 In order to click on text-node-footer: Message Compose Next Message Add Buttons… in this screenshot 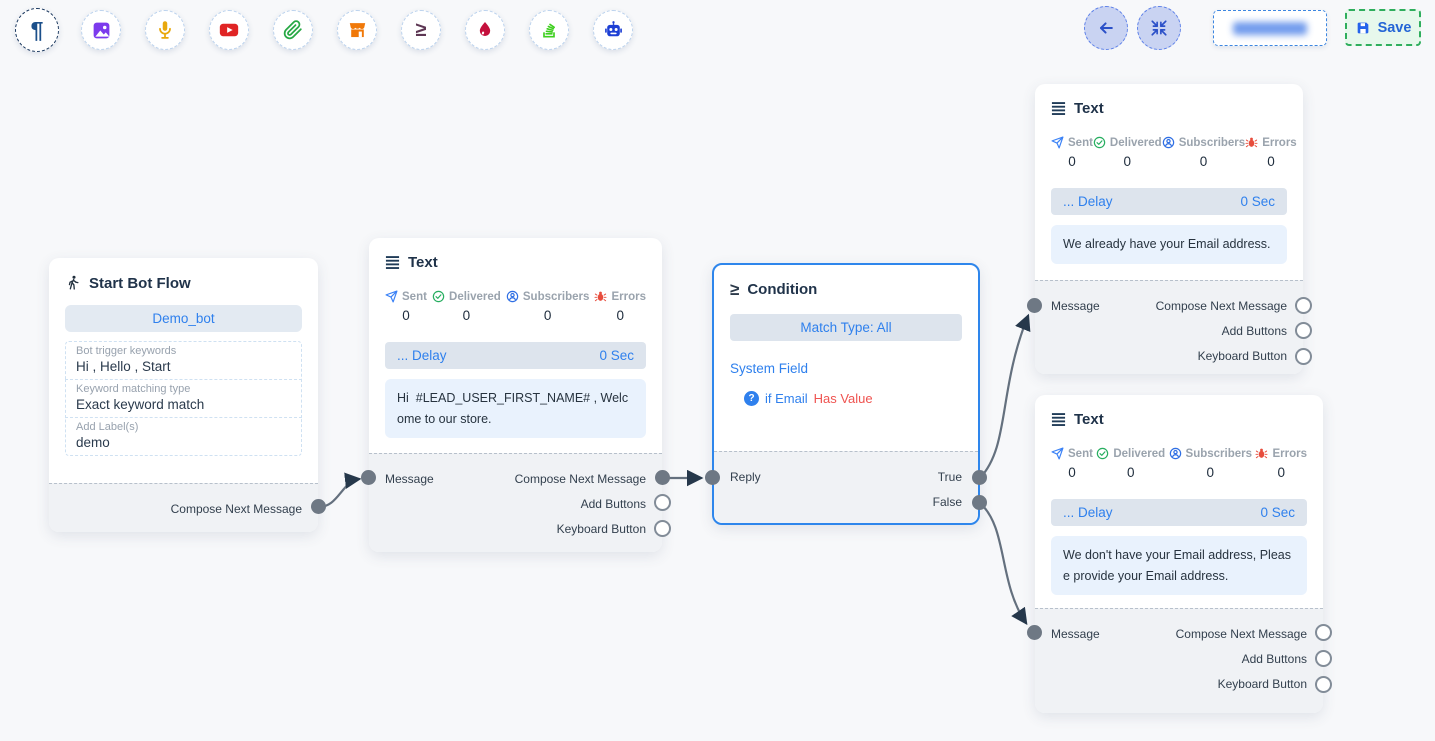, I will do `click(1179, 660)`.